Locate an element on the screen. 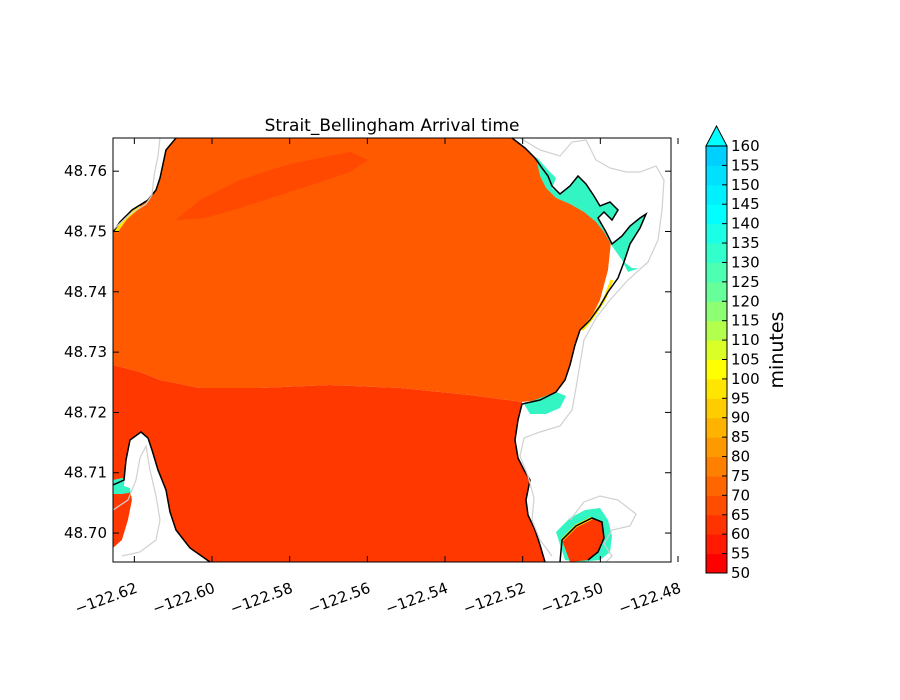  y-tick-label: 48.72 is located at coordinates (85, 412).